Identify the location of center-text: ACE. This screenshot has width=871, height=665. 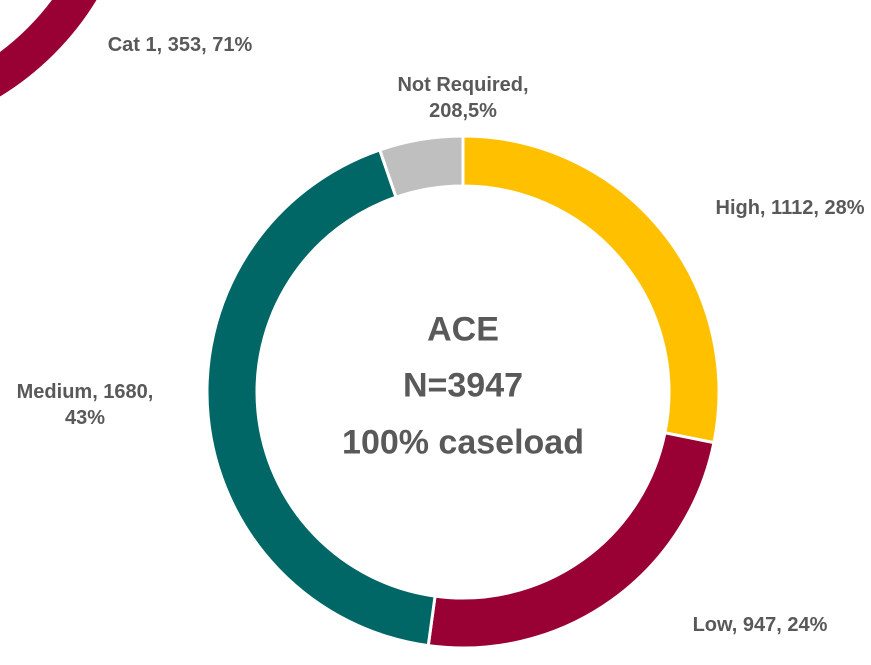
(463, 329).